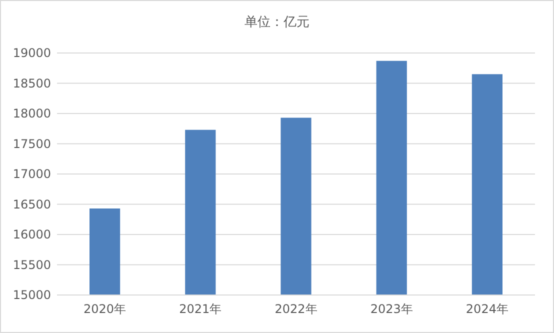  What do you see at coordinates (31, 53) in the screenshot?
I see `y-tick-label: 19000` at bounding box center [31, 53].